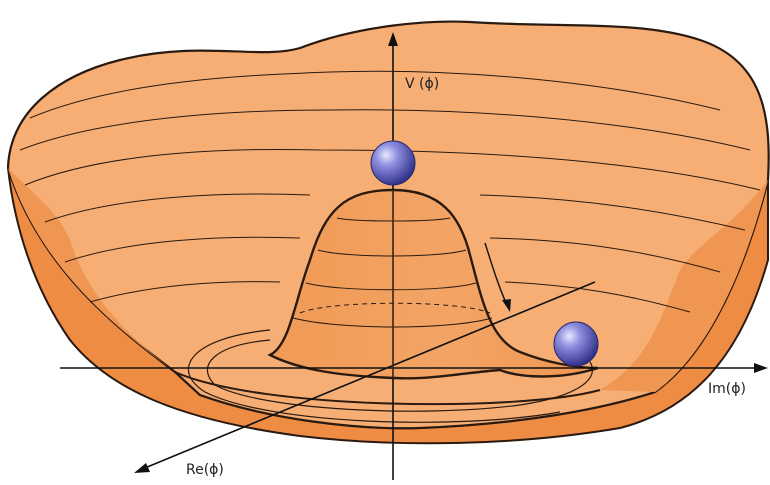 The height and width of the screenshot is (485, 770). What do you see at coordinates (496, 274) in the screenshot?
I see `roll-arrow` at bounding box center [496, 274].